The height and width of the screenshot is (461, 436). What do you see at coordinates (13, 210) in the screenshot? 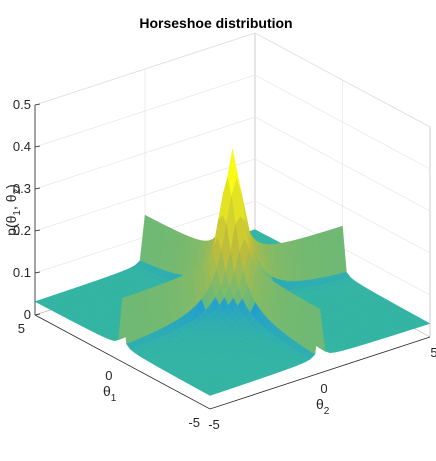
I see `z-axis-label: p(θ1, θ2)` at bounding box center [13, 210].